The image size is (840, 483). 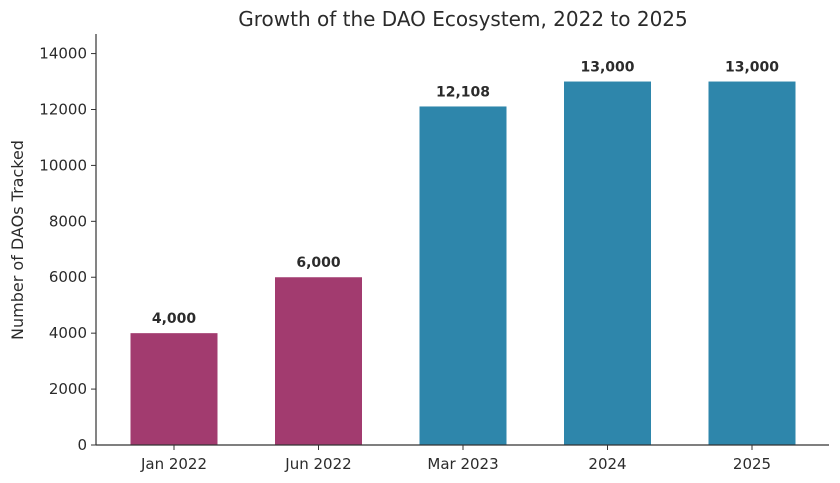 I want to click on x-tick-label: 2024, so click(x=607, y=464).